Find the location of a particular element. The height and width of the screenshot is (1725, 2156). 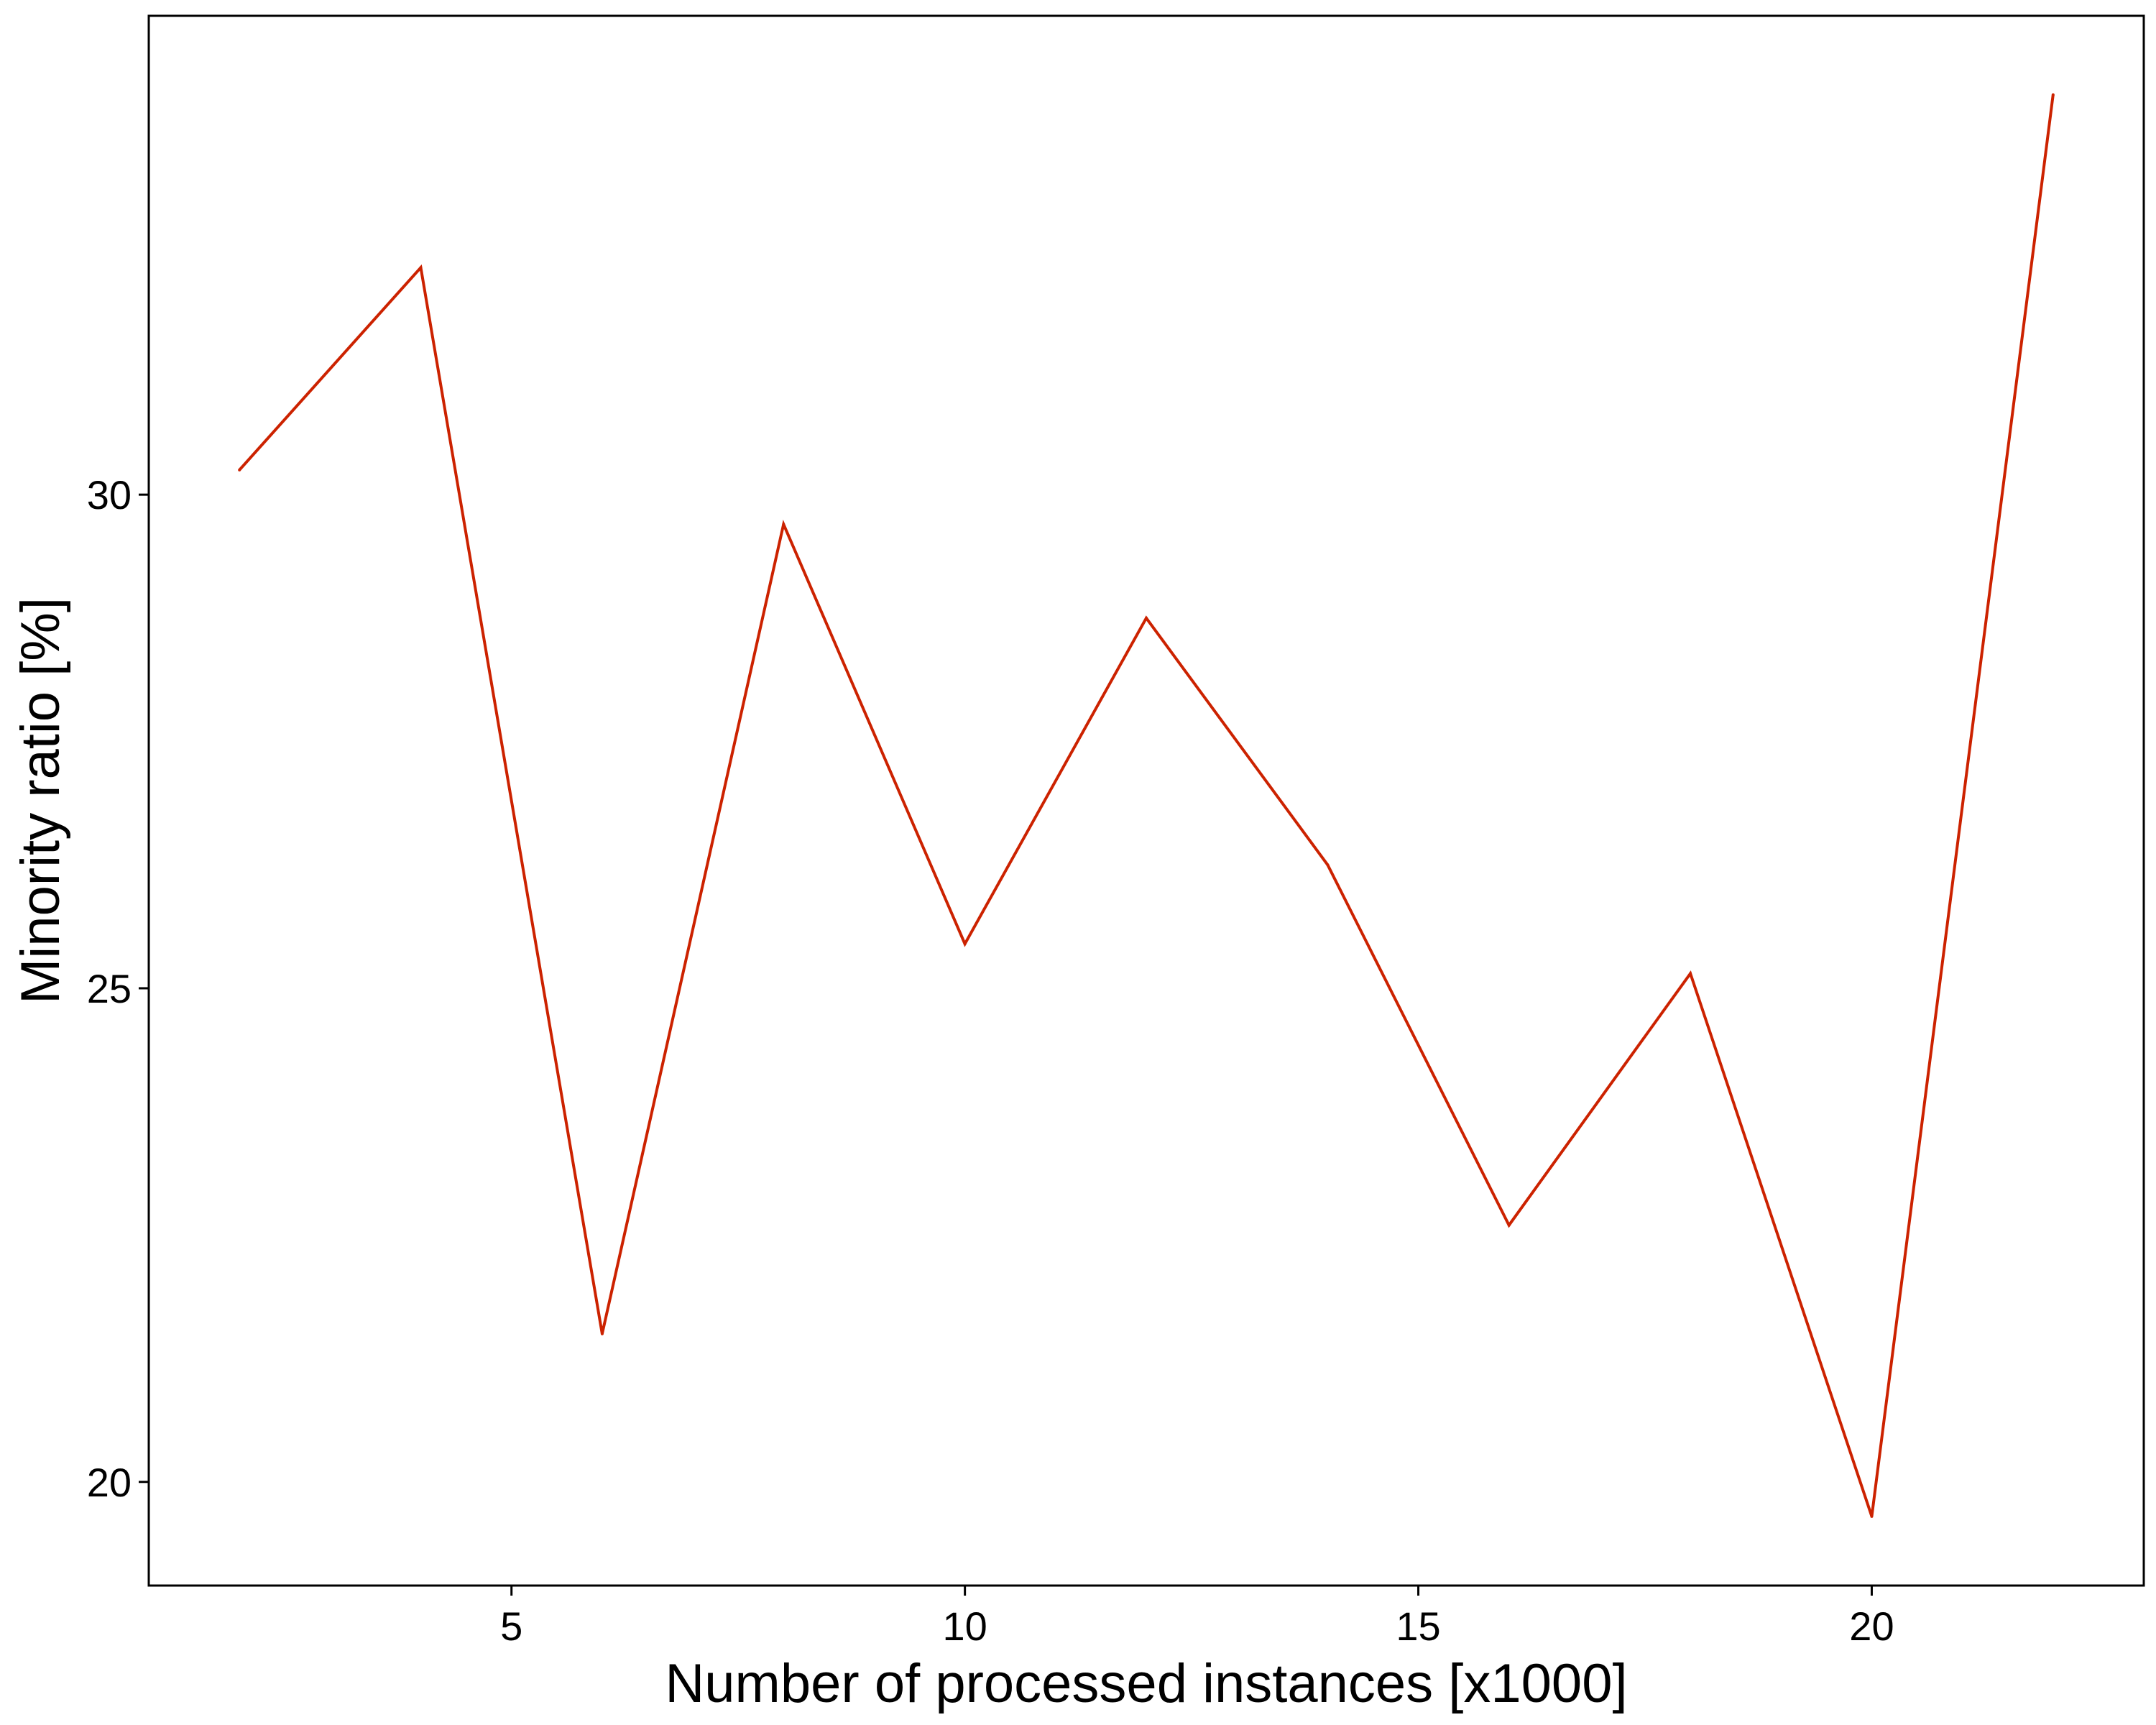

x-tick-label: 5 is located at coordinates (511, 1626).